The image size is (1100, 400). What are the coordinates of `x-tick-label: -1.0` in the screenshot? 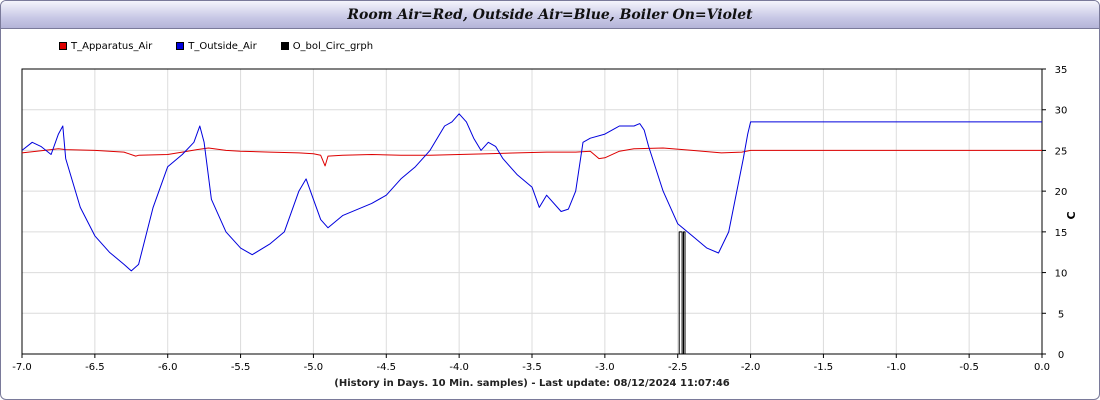 It's located at (897, 367).